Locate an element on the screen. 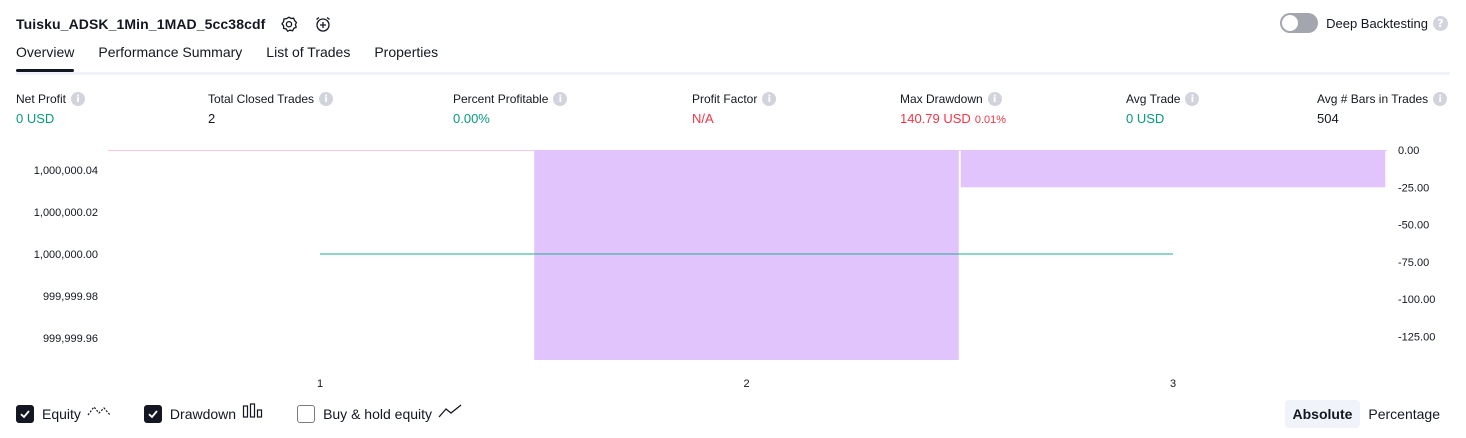 This screenshot has width=1466, height=438. metric-value: N/A is located at coordinates (703, 118).